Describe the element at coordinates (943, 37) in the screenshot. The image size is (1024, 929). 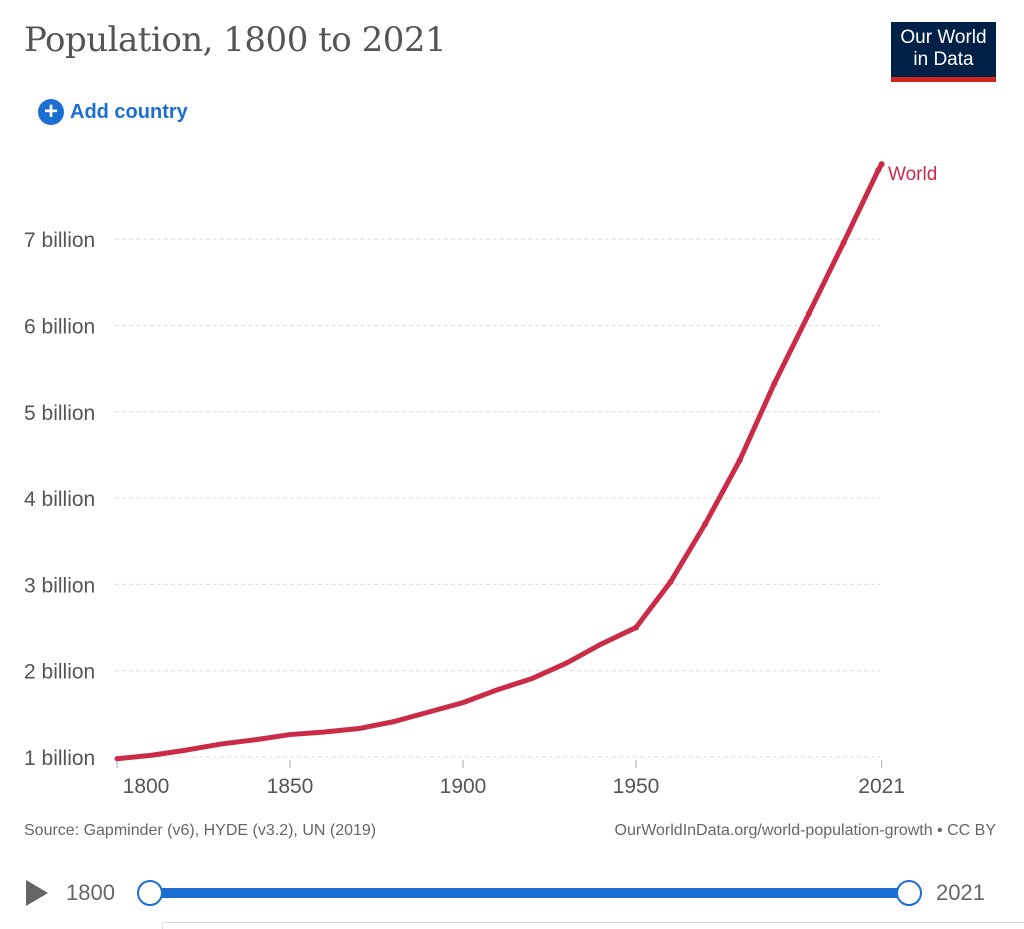
I see `logo-line1: Our World` at that location.